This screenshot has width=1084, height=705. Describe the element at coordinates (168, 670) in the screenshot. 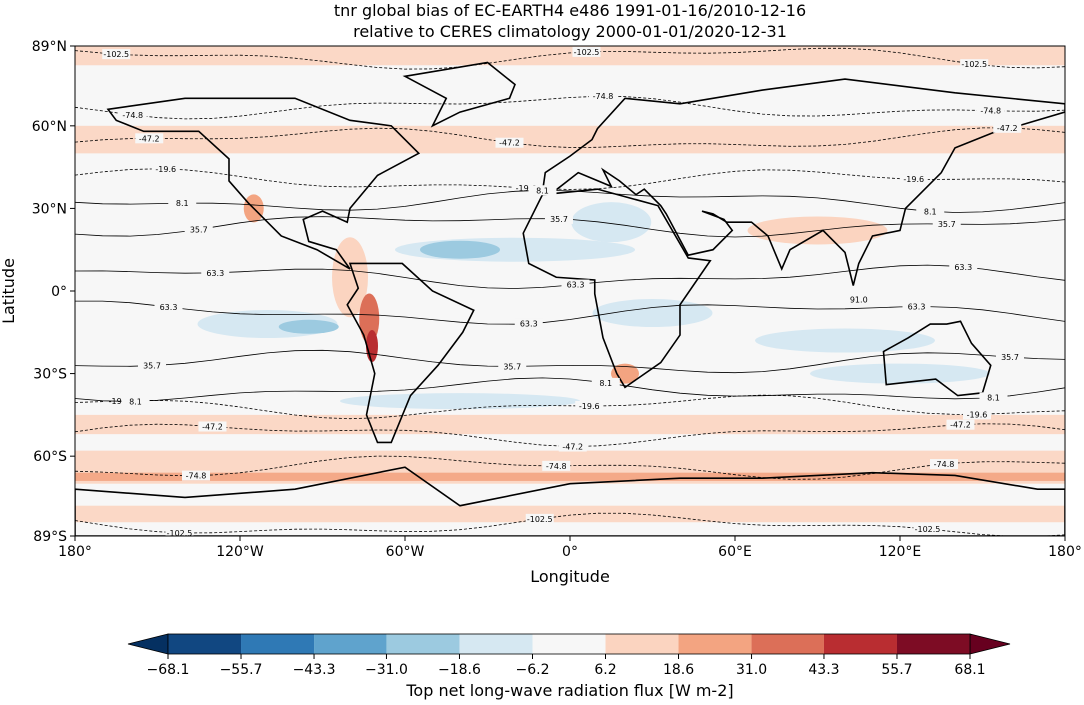

I see `colorbar-tick-label: −68.1` at that location.